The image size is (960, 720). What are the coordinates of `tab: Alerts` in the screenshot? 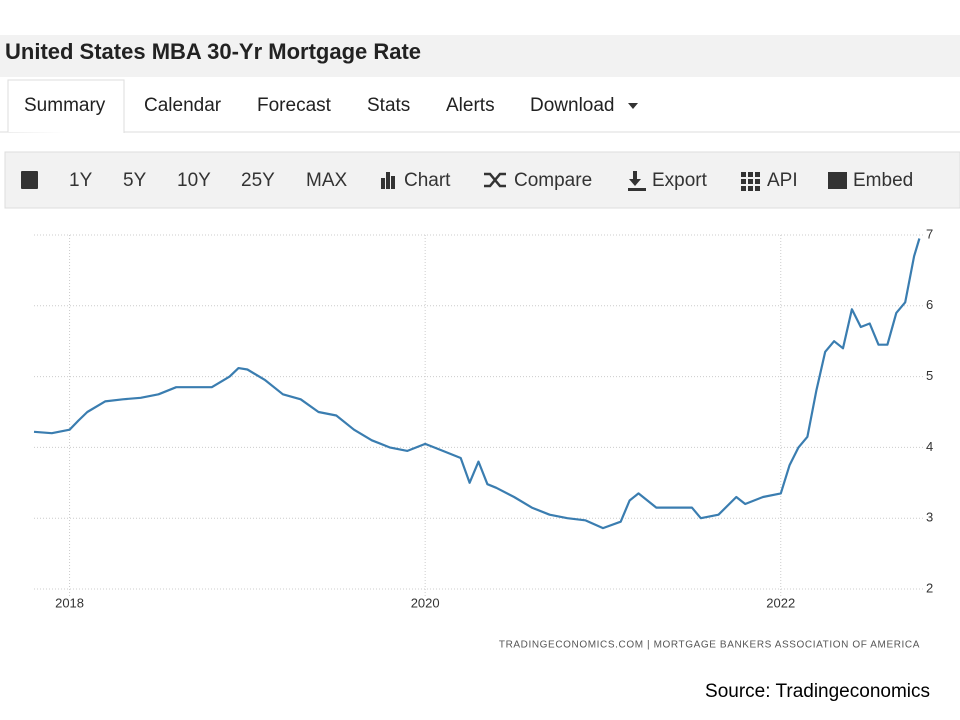 It's located at (470, 105).